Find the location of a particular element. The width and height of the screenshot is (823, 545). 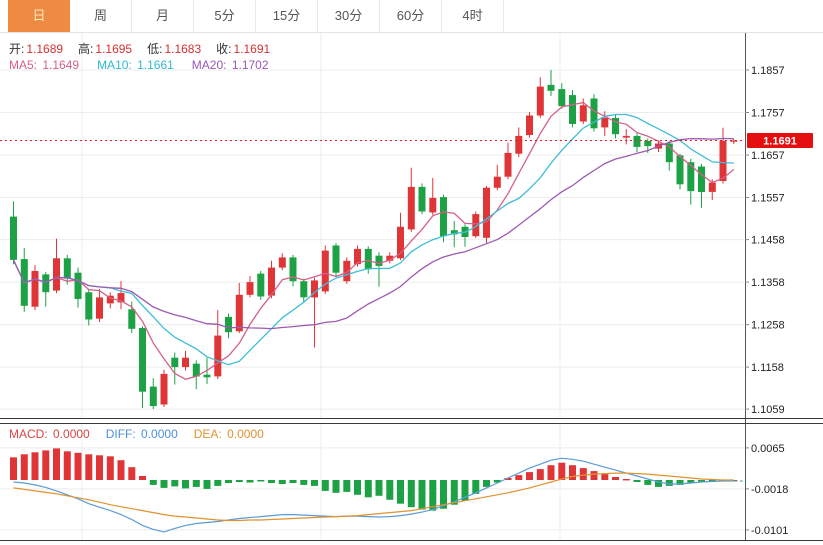

price-axis-tick: 1.1258 is located at coordinates (768, 326).